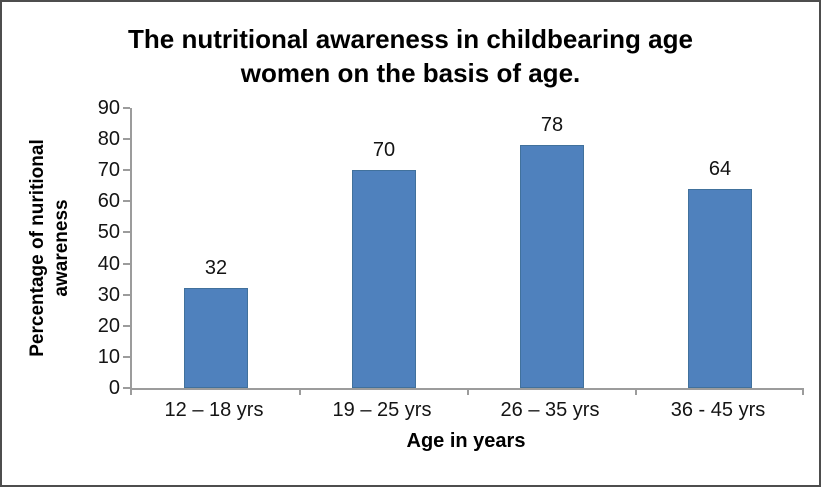 The image size is (821, 487). I want to click on bar-value-label: 64, so click(720, 168).